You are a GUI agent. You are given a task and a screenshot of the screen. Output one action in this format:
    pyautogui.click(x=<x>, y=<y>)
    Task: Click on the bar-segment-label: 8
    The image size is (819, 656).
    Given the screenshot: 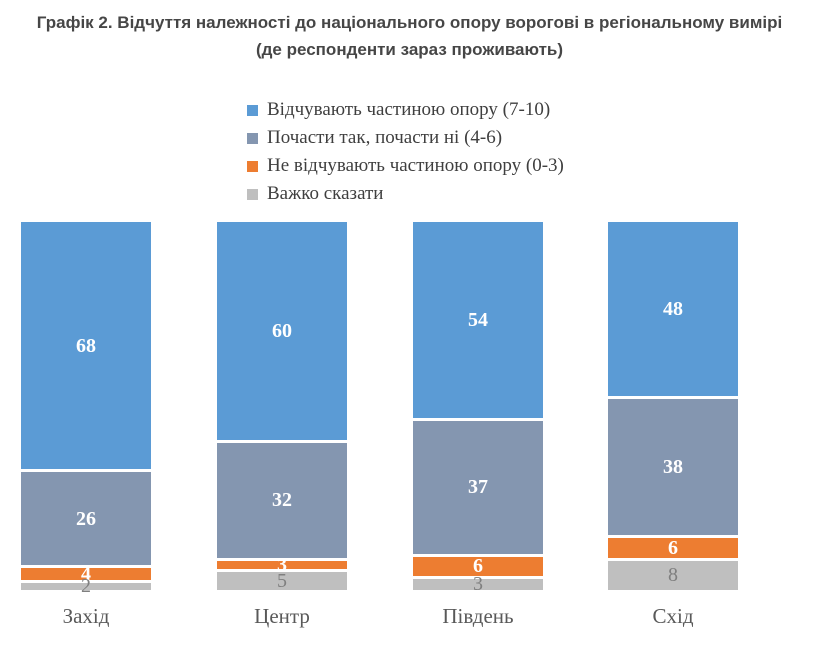 What is the action you would take?
    pyautogui.click(x=673, y=575)
    